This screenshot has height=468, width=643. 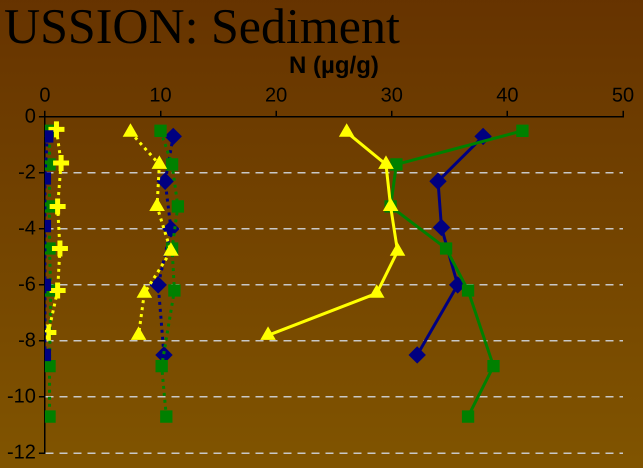 I want to click on chart-title: USSION: Sediment, so click(x=202, y=27).